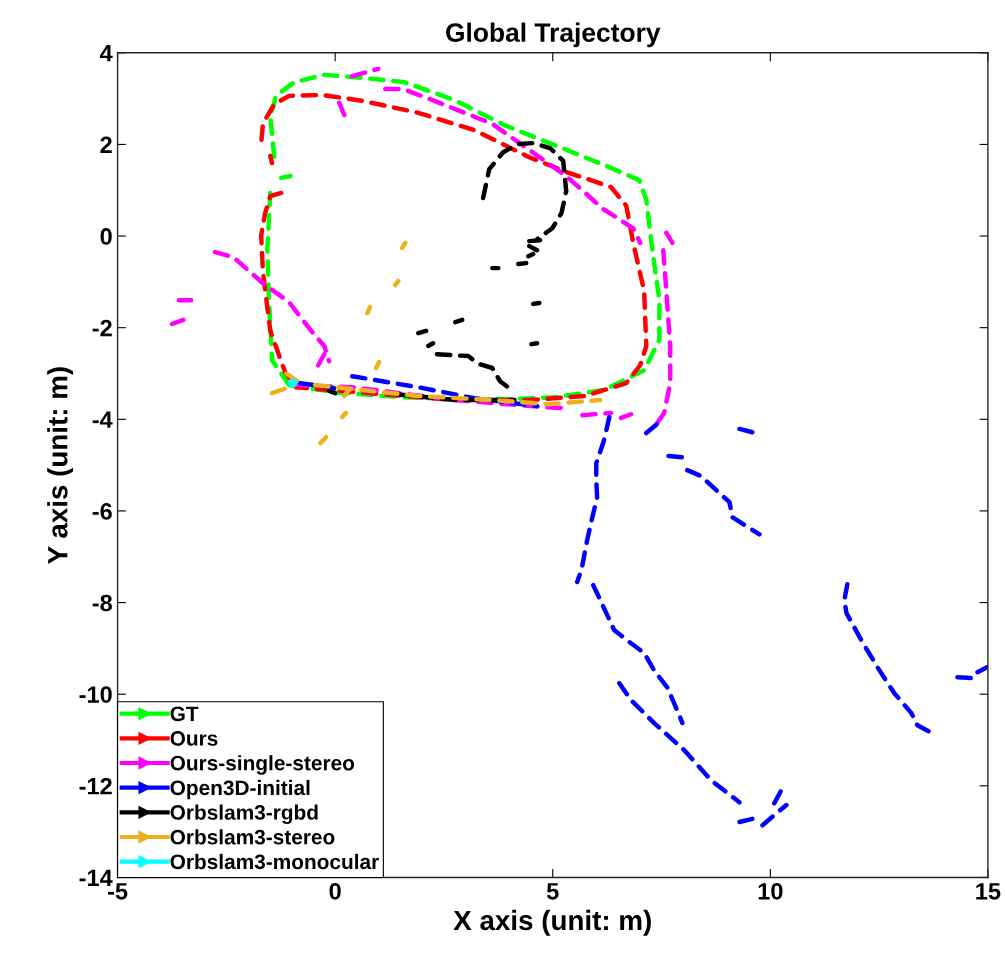 Image resolution: width=1005 pixels, height=960 pixels. Describe the element at coordinates (552, 922) in the screenshot. I see `x-axis-title: X axis (unit: m)` at that location.